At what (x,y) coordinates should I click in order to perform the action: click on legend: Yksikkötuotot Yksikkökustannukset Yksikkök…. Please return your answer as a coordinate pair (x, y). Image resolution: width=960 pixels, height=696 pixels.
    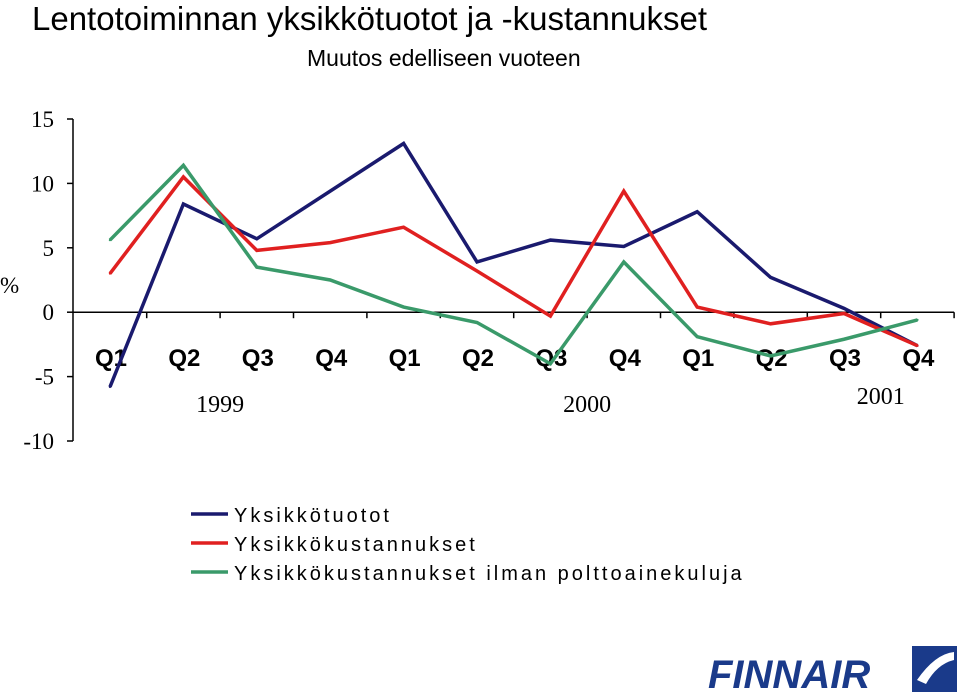
    Looking at the image, I should click on (468, 545).